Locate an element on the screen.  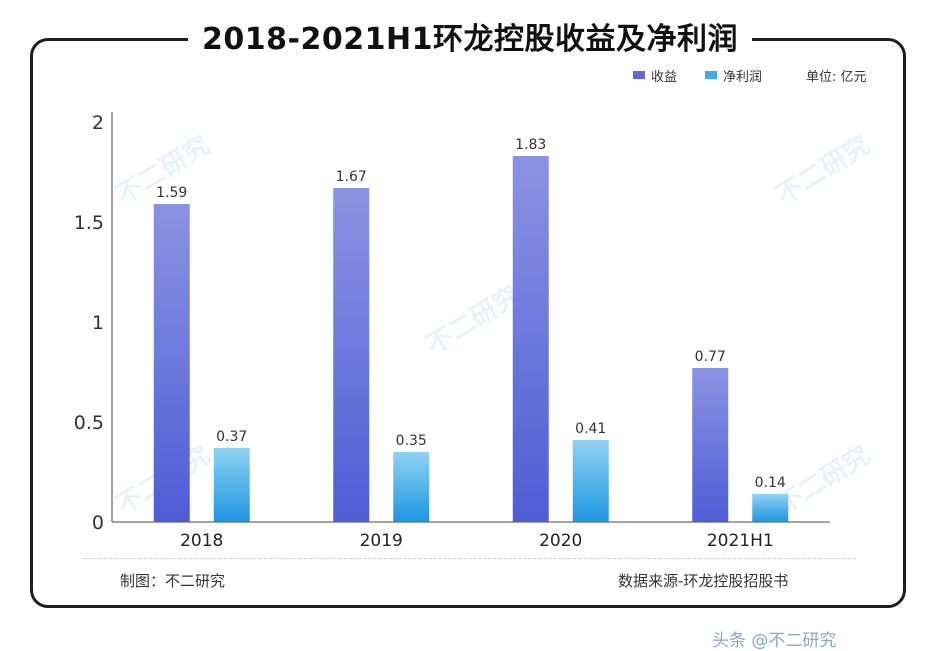
legend-item-profit: 净利润 is located at coordinates (733, 75).